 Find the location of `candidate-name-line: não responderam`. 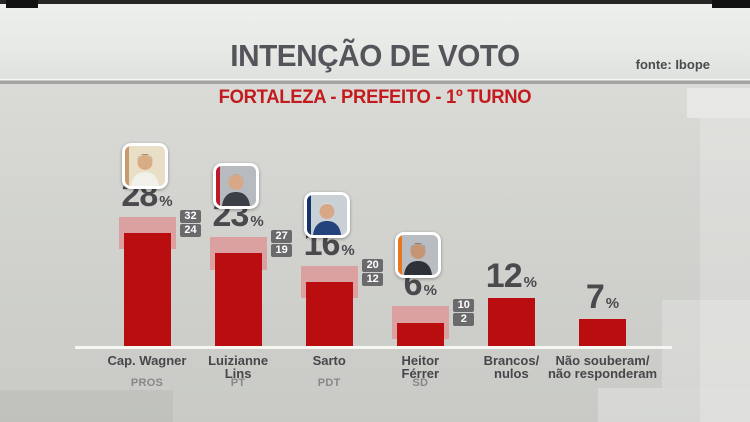

candidate-name-line: não responderam is located at coordinates (602, 373).